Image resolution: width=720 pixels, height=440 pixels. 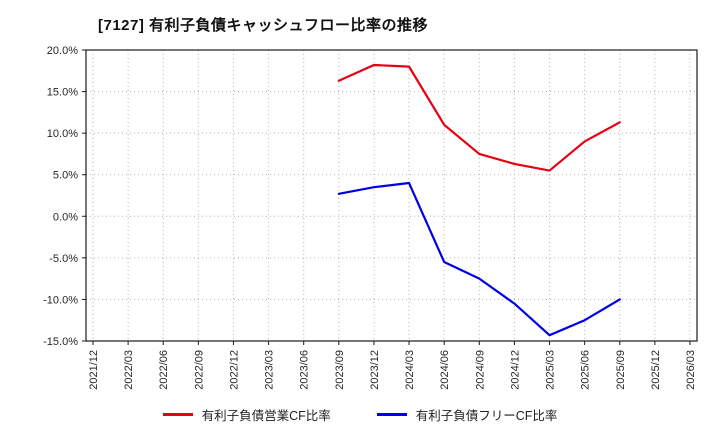 I want to click on svg-text: -5.0%, so click(x=63, y=259).